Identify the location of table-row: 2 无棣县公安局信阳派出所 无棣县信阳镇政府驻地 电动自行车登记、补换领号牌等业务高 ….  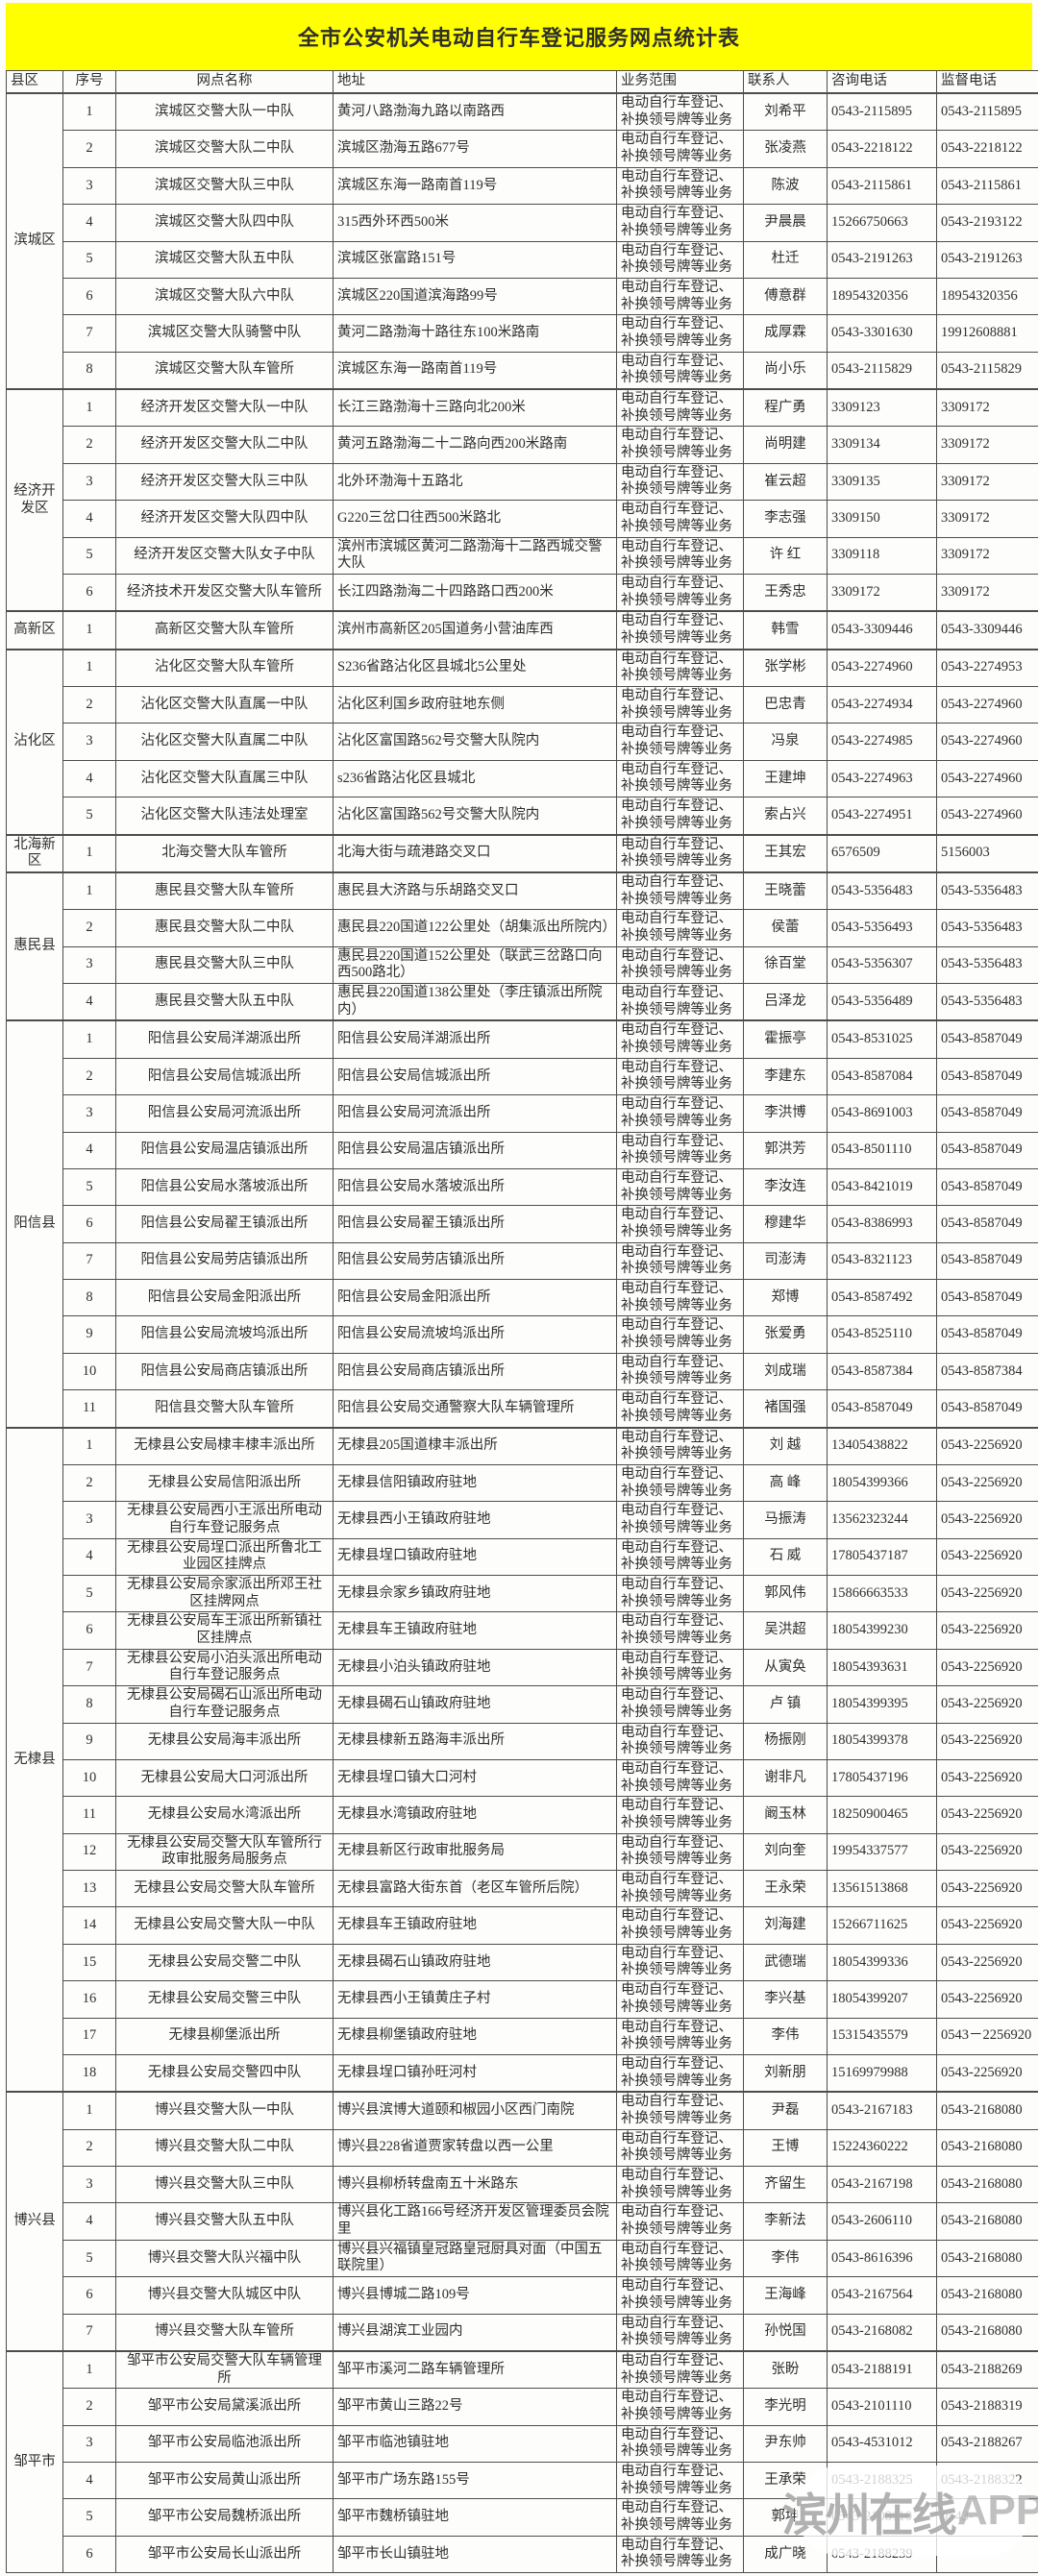
(522, 1483).